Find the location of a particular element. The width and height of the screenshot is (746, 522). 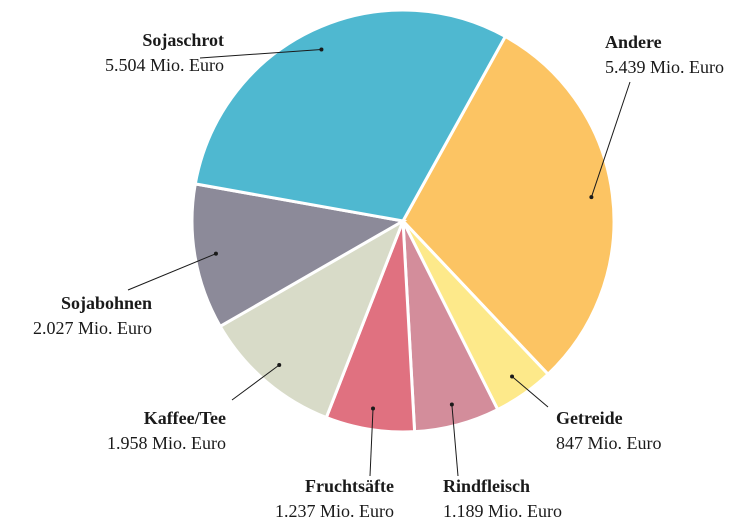

slice-value: 1.958 Mio. Euro is located at coordinates (166, 443).